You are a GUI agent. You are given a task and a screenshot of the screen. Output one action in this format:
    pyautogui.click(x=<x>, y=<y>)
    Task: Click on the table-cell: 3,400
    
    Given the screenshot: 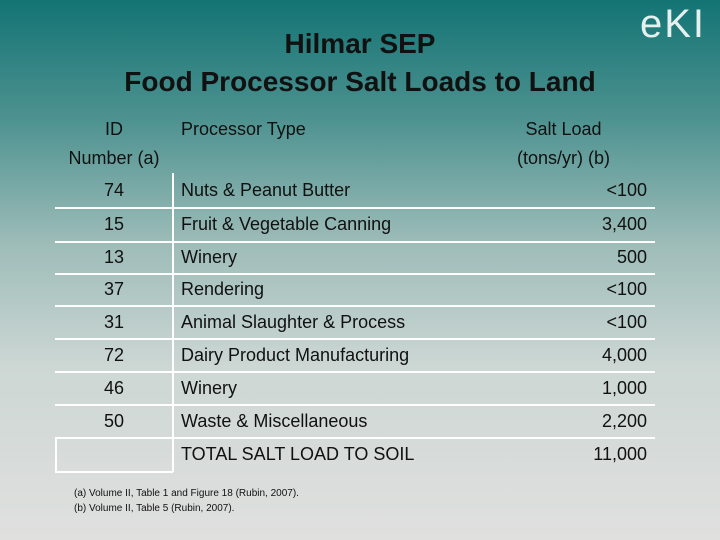 What is the action you would take?
    pyautogui.click(x=624, y=224)
    